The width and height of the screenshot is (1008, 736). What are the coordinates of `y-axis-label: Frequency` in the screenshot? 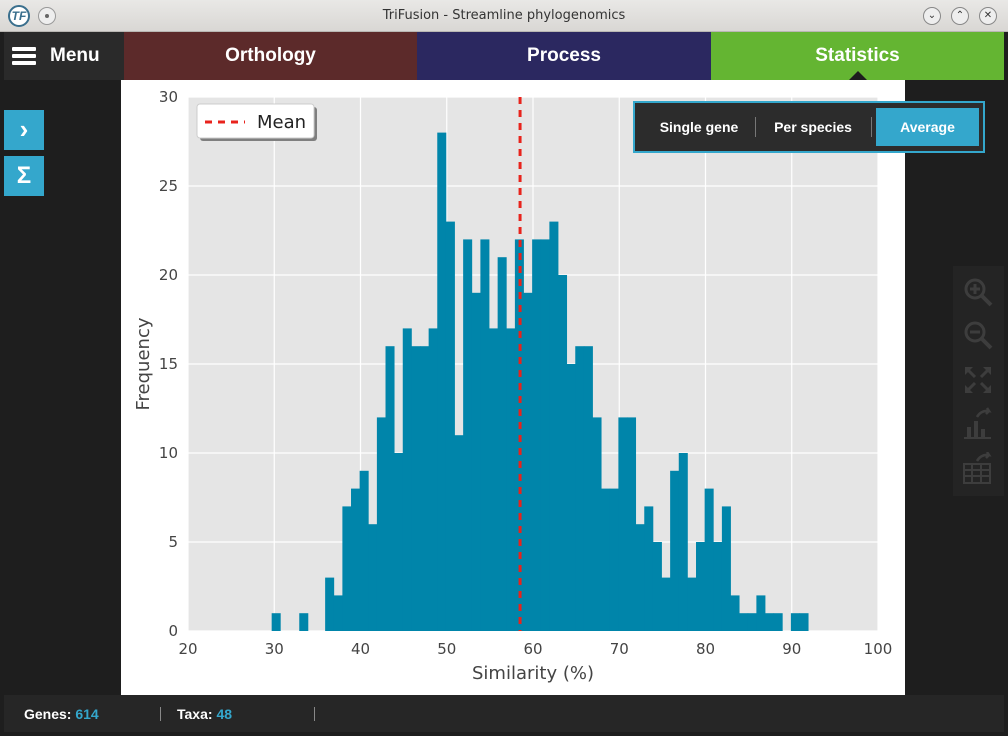 It's located at (143, 363).